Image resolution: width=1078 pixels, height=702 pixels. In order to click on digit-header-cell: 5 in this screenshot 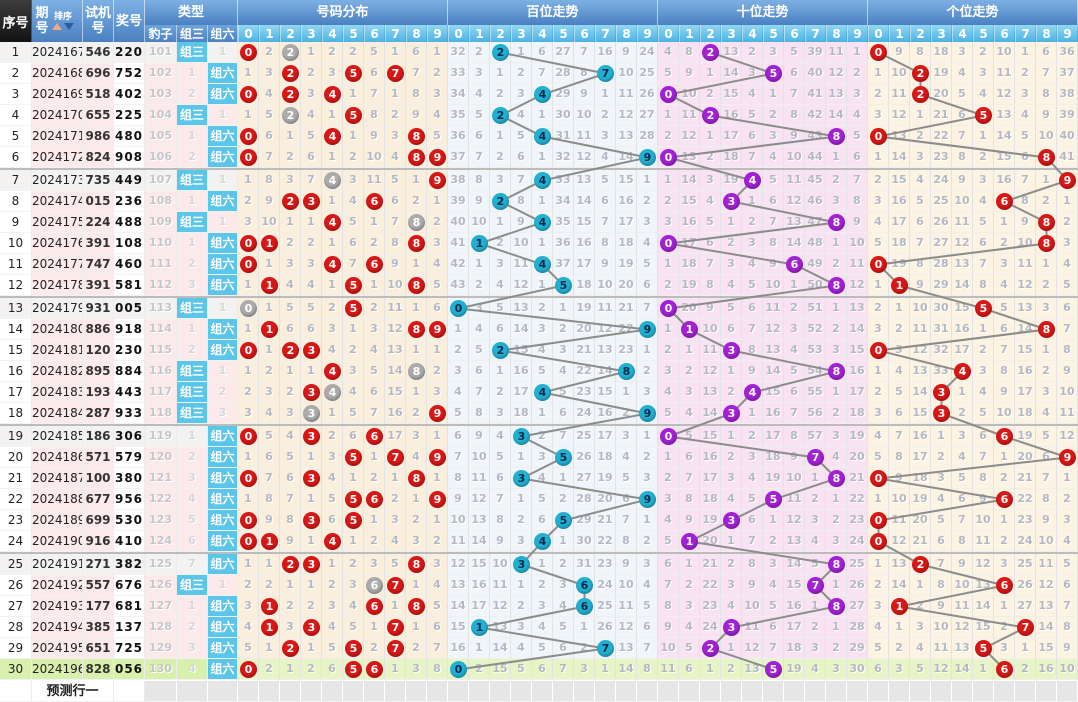, I will do `click(773, 33)`.